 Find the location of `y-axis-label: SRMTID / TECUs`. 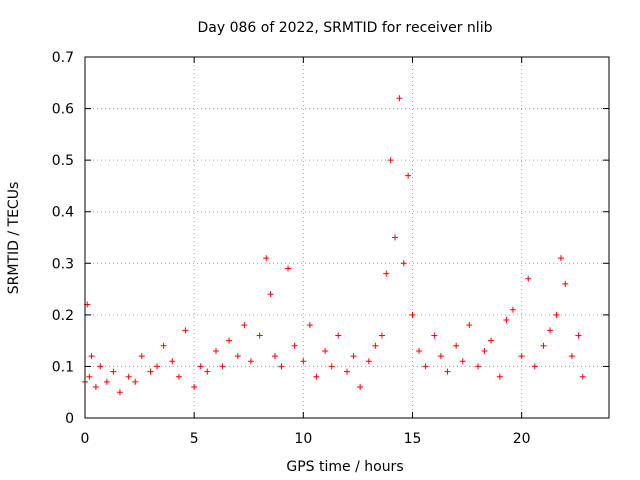

y-axis-label: SRMTID / TECUs is located at coordinates (14, 238).